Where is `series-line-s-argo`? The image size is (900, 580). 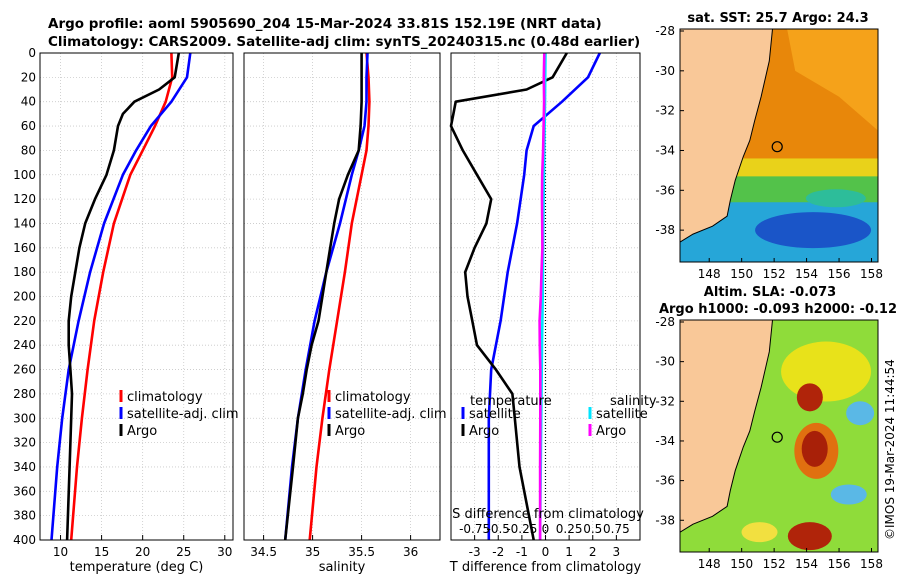
series-line-s-argo is located at coordinates (542, 296).